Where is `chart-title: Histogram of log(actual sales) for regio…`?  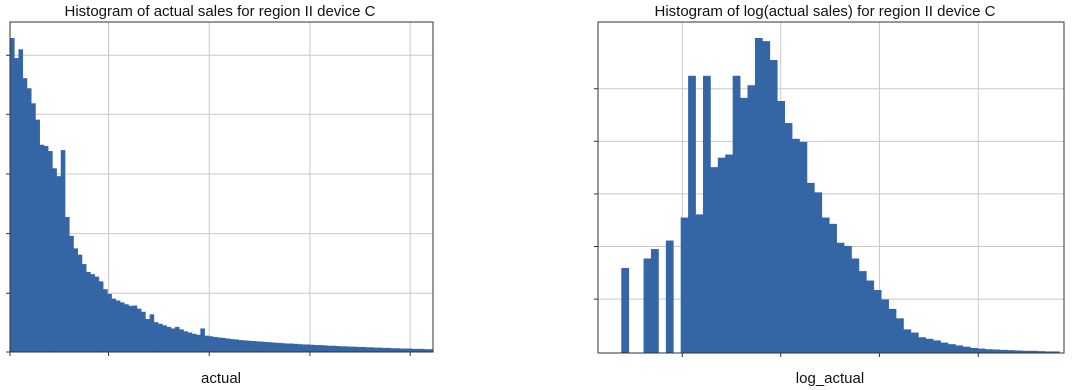
chart-title: Histogram of log(actual sales) for regio… is located at coordinates (825, 11).